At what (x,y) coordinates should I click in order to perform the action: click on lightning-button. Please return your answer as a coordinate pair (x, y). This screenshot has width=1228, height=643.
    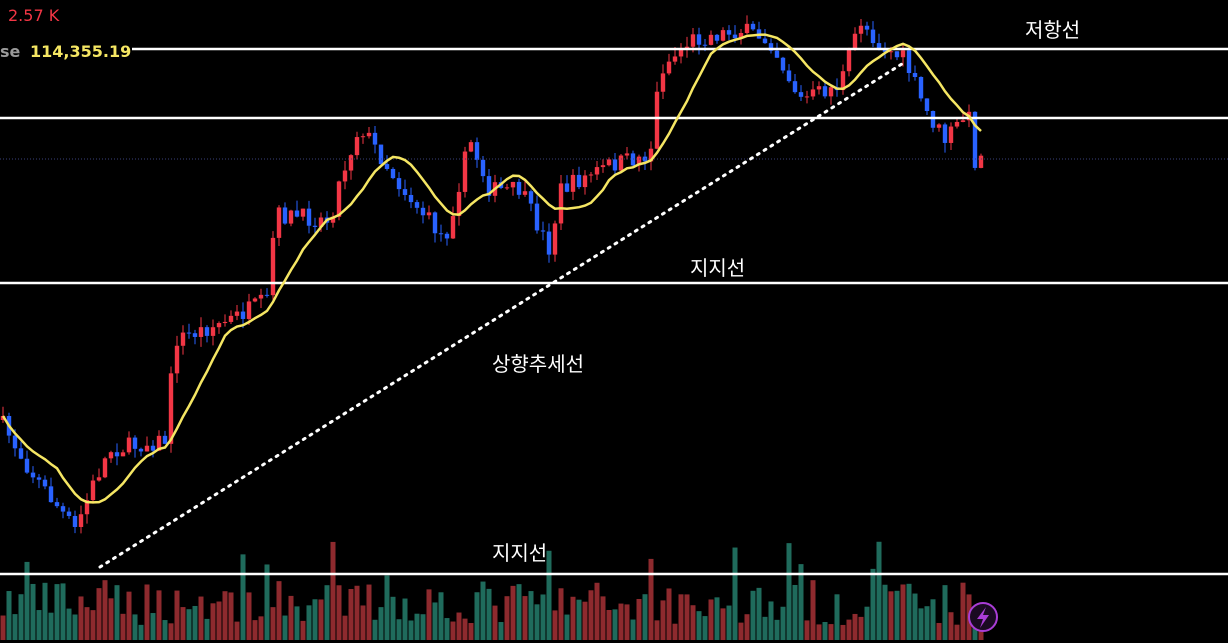
    Looking at the image, I should click on (983, 617).